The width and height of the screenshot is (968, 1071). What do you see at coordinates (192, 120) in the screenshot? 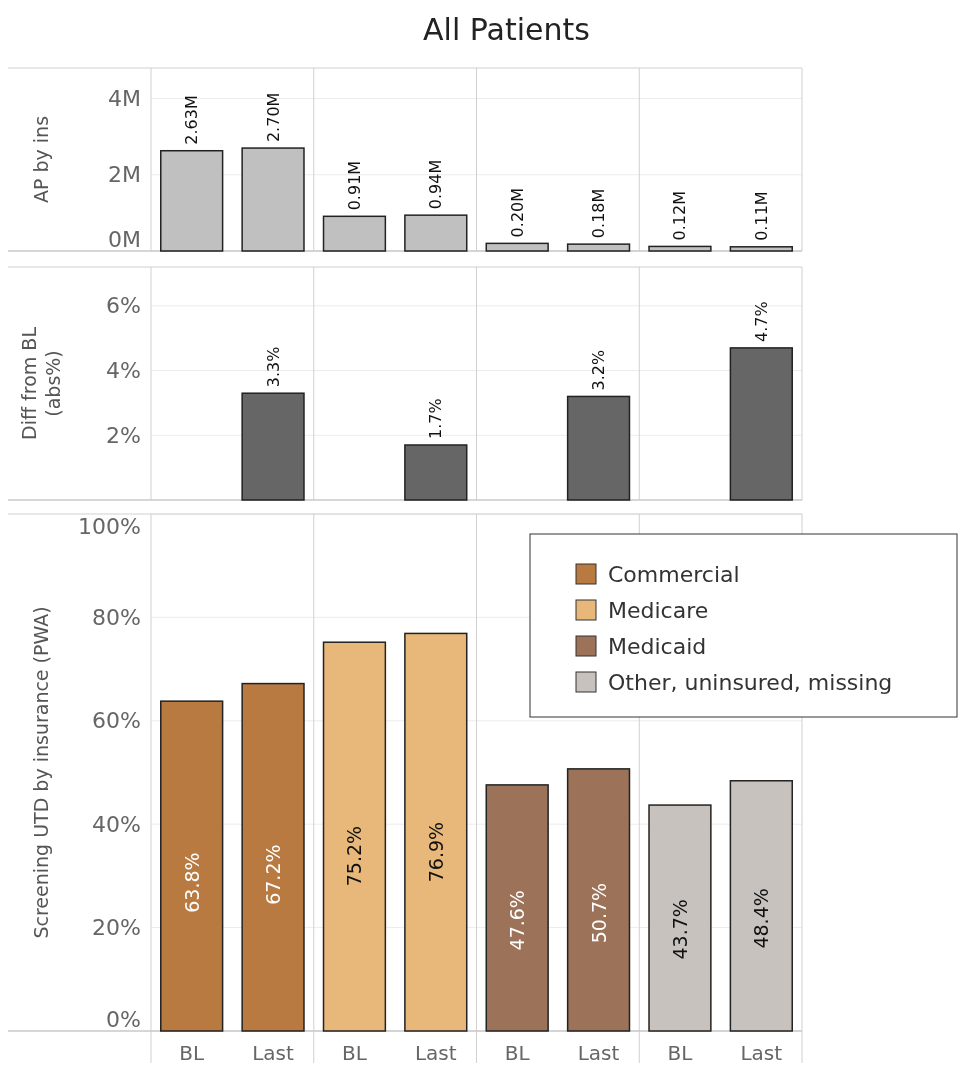
I see `data-label: 2.63M` at bounding box center [192, 120].